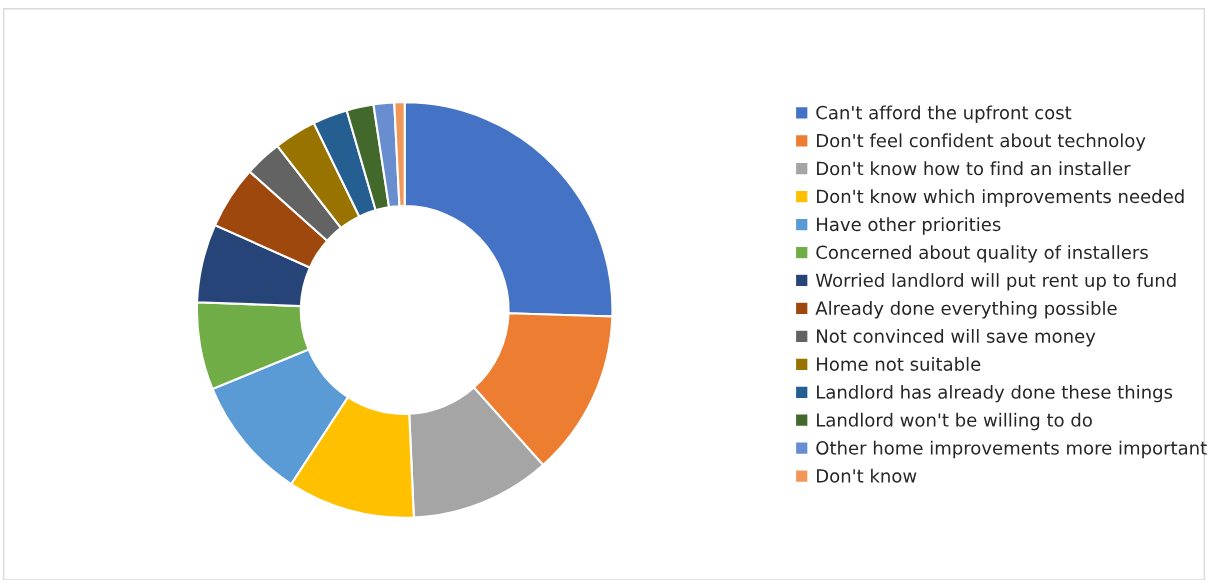 The height and width of the screenshot is (580, 1208). Describe the element at coordinates (1011, 449) in the screenshot. I see `legend-label: Other home improvements more important` at that location.